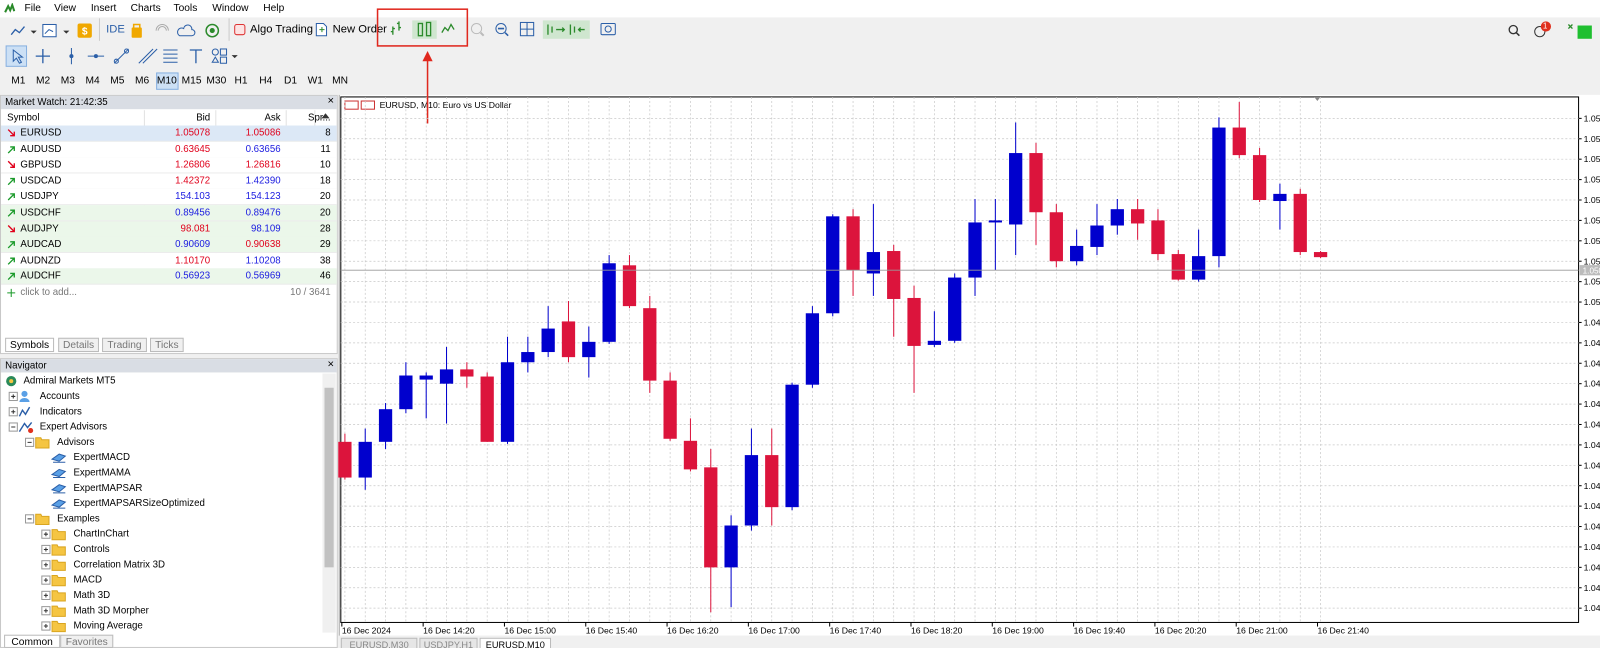  Describe the element at coordinates (230, 9) in the screenshot. I see `menu-item: Window` at that location.